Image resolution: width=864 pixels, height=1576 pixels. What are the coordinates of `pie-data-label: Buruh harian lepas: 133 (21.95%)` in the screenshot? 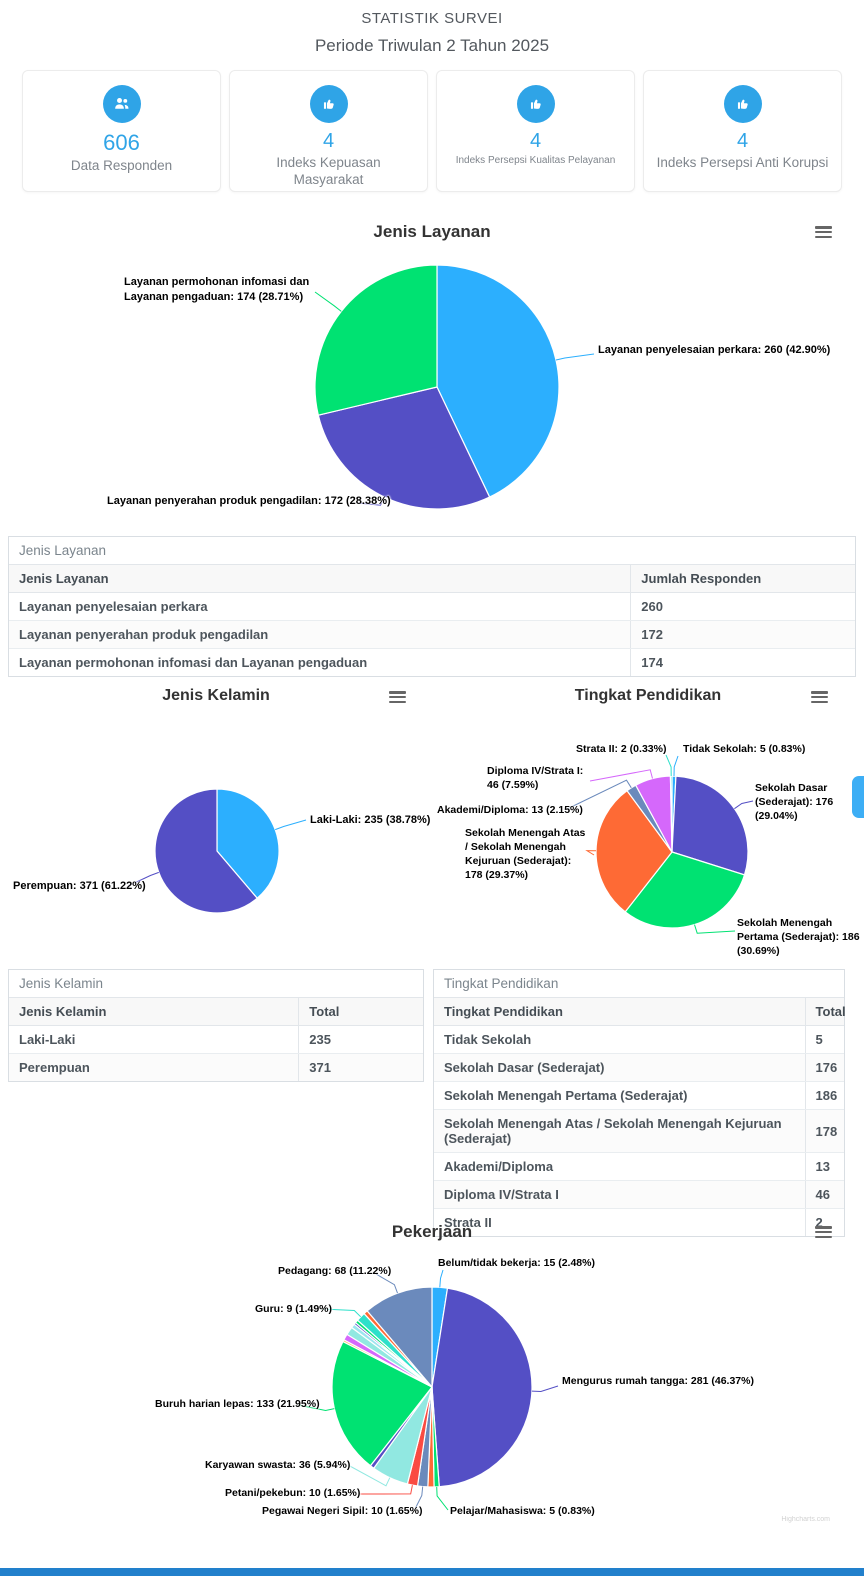 It's located at (237, 1404).